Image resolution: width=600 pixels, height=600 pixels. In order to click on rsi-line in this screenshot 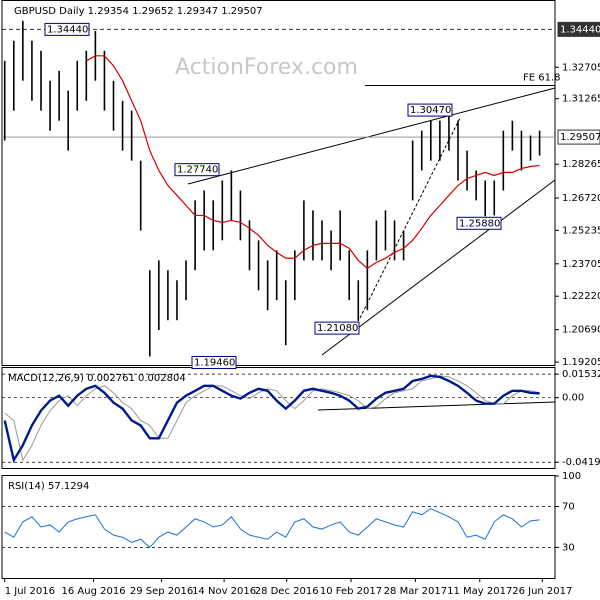, I will do `click(272, 528)`.